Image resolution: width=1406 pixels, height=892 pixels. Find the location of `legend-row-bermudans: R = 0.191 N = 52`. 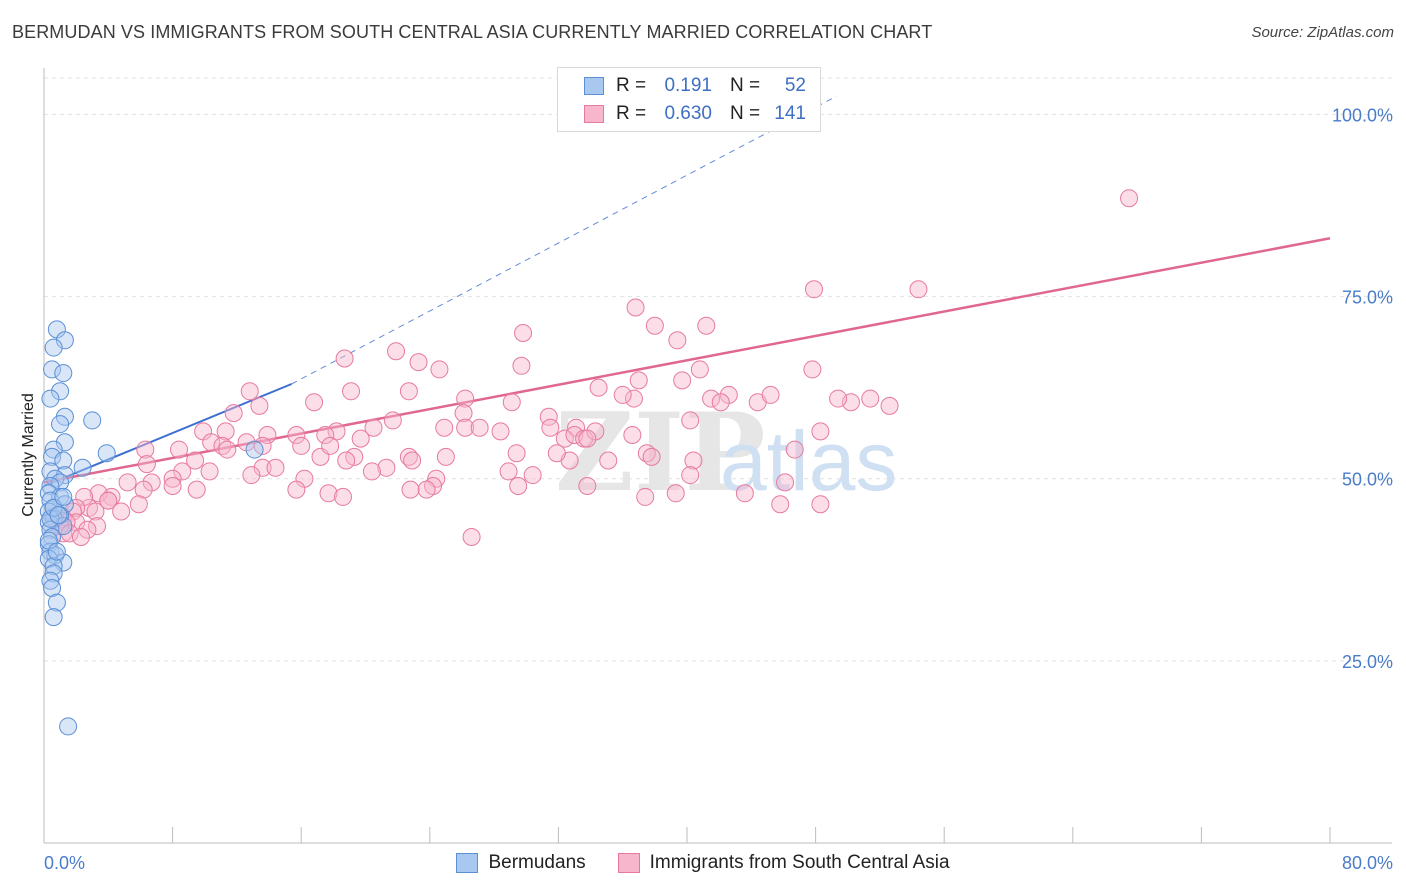

legend-row-bermudans: R = 0.191 N = 52 is located at coordinates (695, 86).